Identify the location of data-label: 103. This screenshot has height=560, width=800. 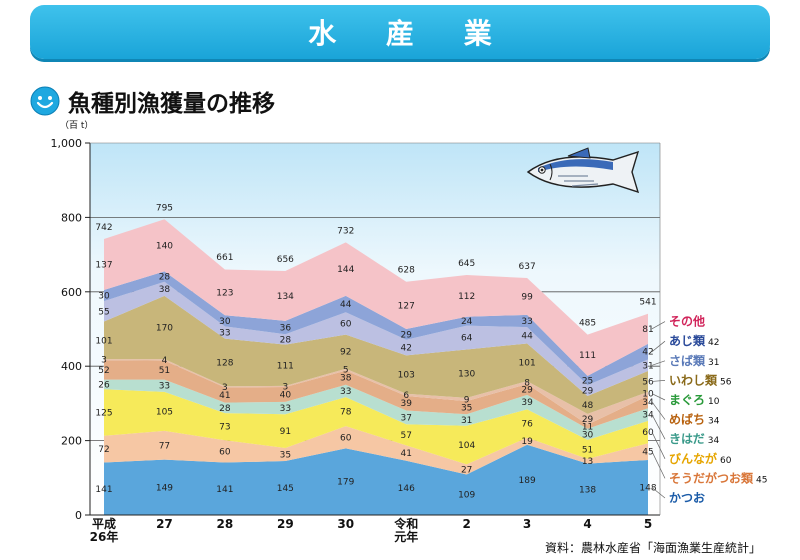
(406, 376).